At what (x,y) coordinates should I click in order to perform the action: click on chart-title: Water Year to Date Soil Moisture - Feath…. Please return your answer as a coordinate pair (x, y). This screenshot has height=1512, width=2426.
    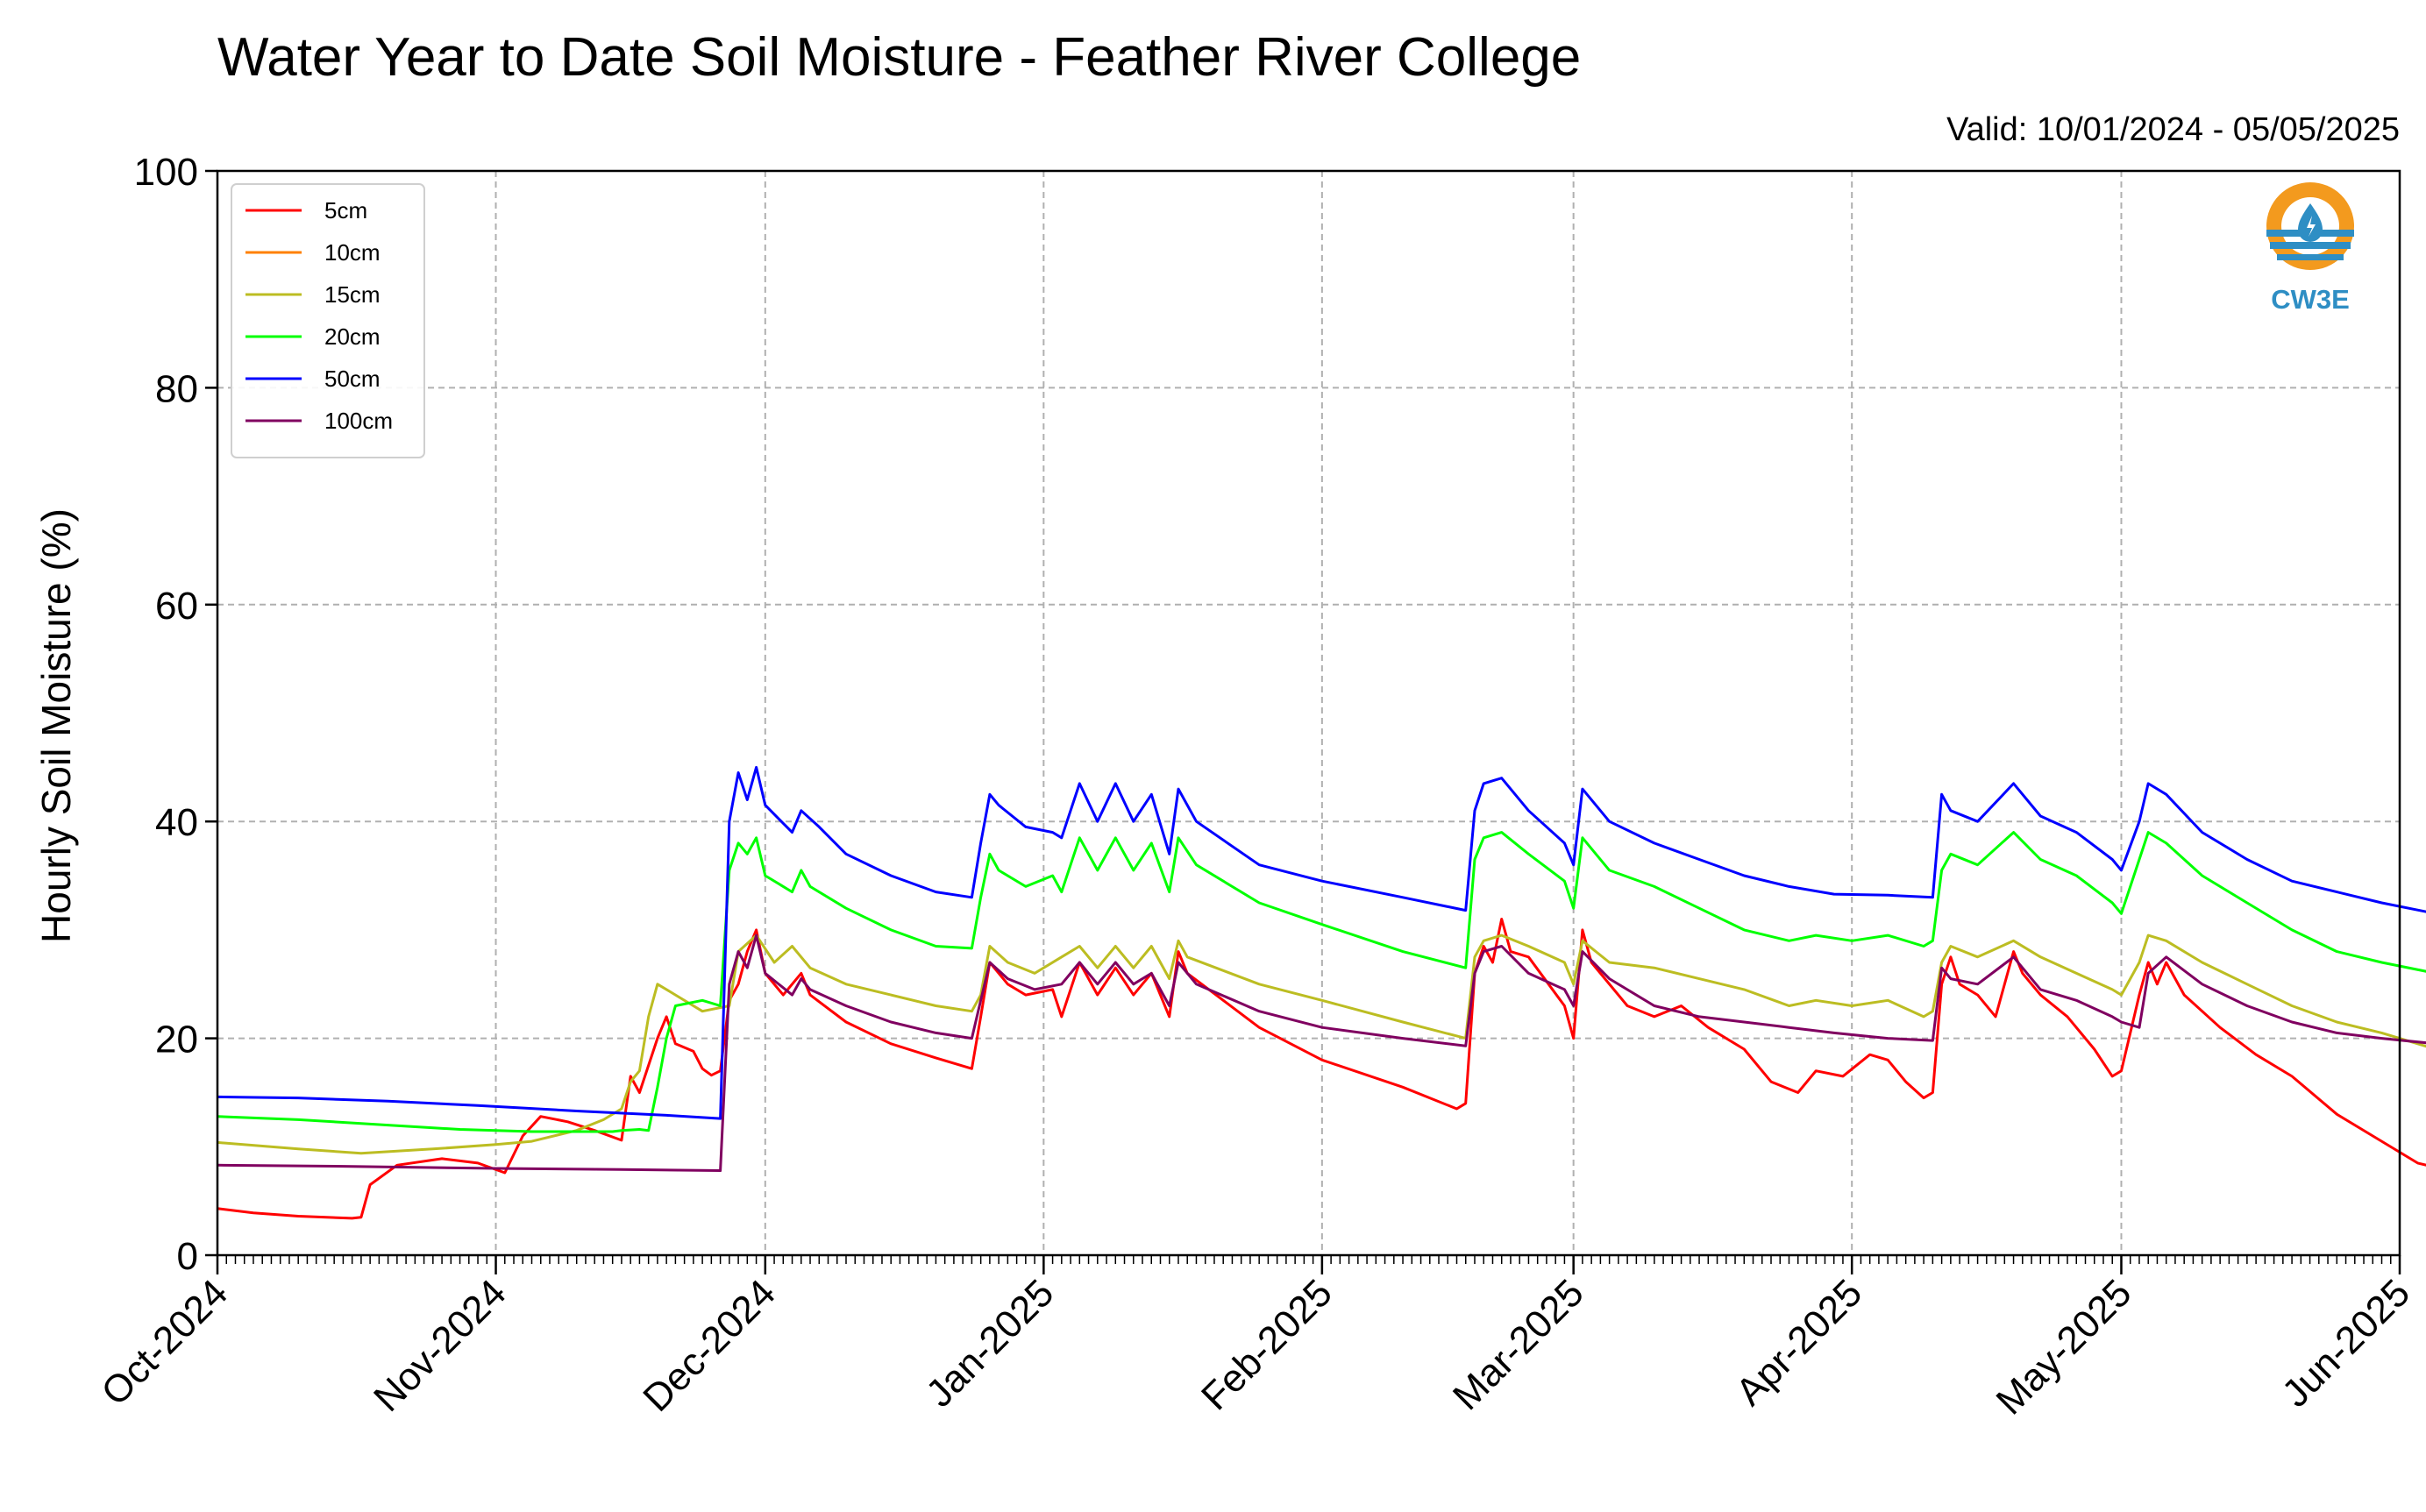
    Looking at the image, I should click on (899, 57).